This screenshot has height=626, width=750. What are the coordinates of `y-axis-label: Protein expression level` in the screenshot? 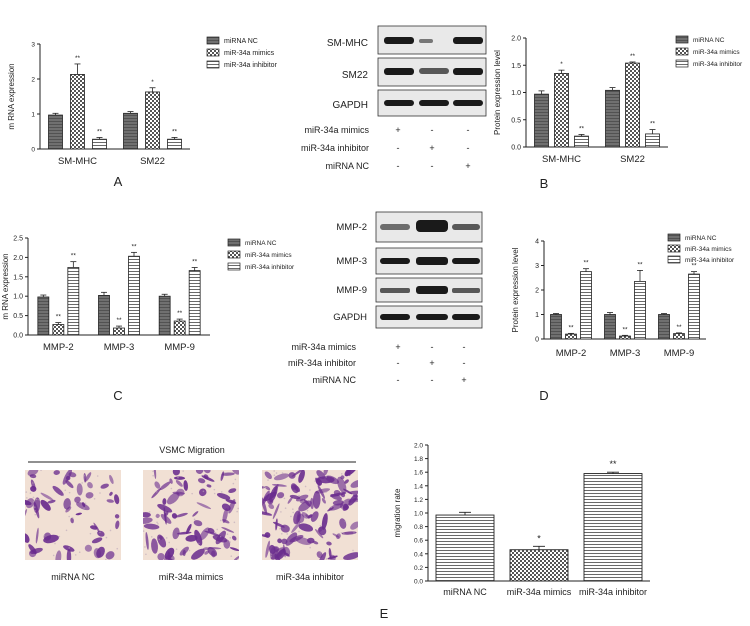 It's located at (497, 92).